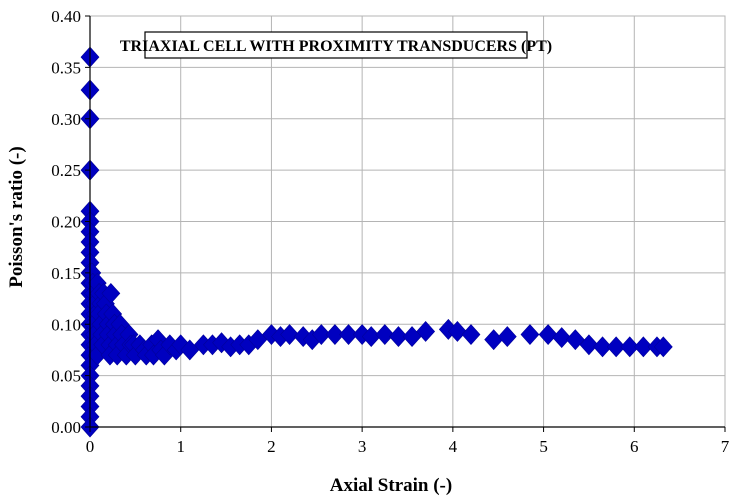 This screenshot has height=502, width=734. What do you see at coordinates (66, 427) in the screenshot?
I see `y-tick-label: 0.00` at bounding box center [66, 427].